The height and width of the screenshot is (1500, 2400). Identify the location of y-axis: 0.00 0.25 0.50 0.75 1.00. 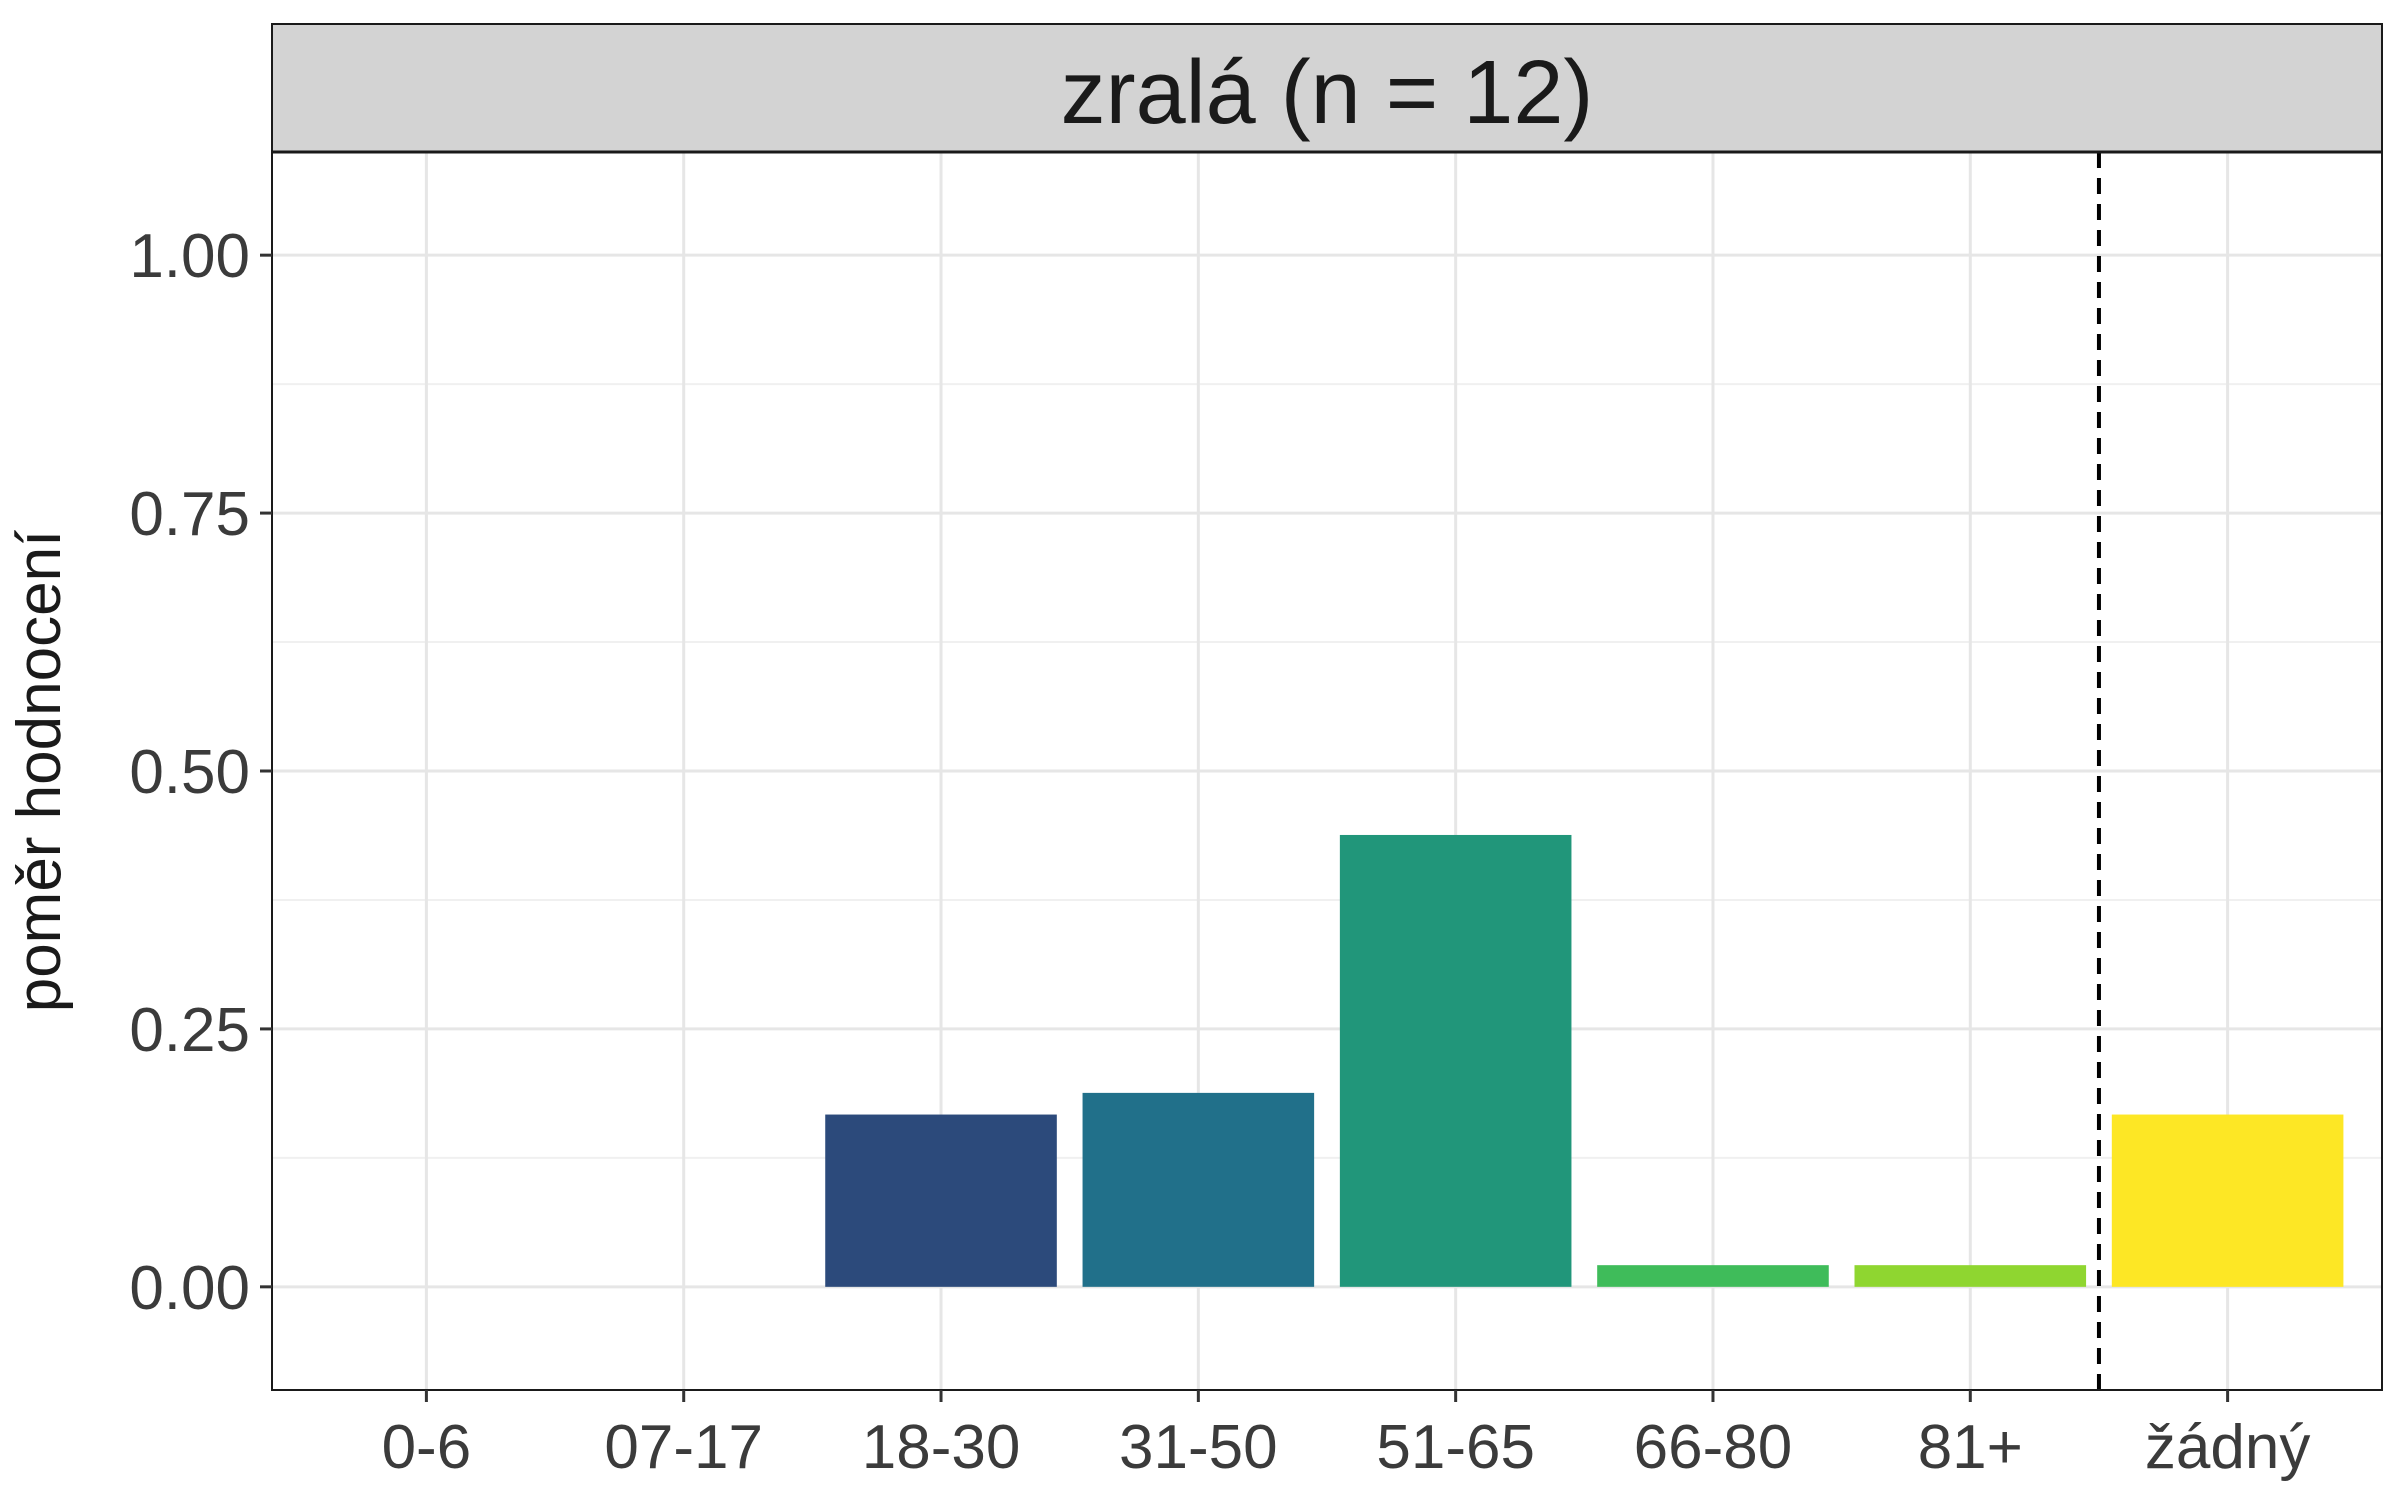
(200, 772).